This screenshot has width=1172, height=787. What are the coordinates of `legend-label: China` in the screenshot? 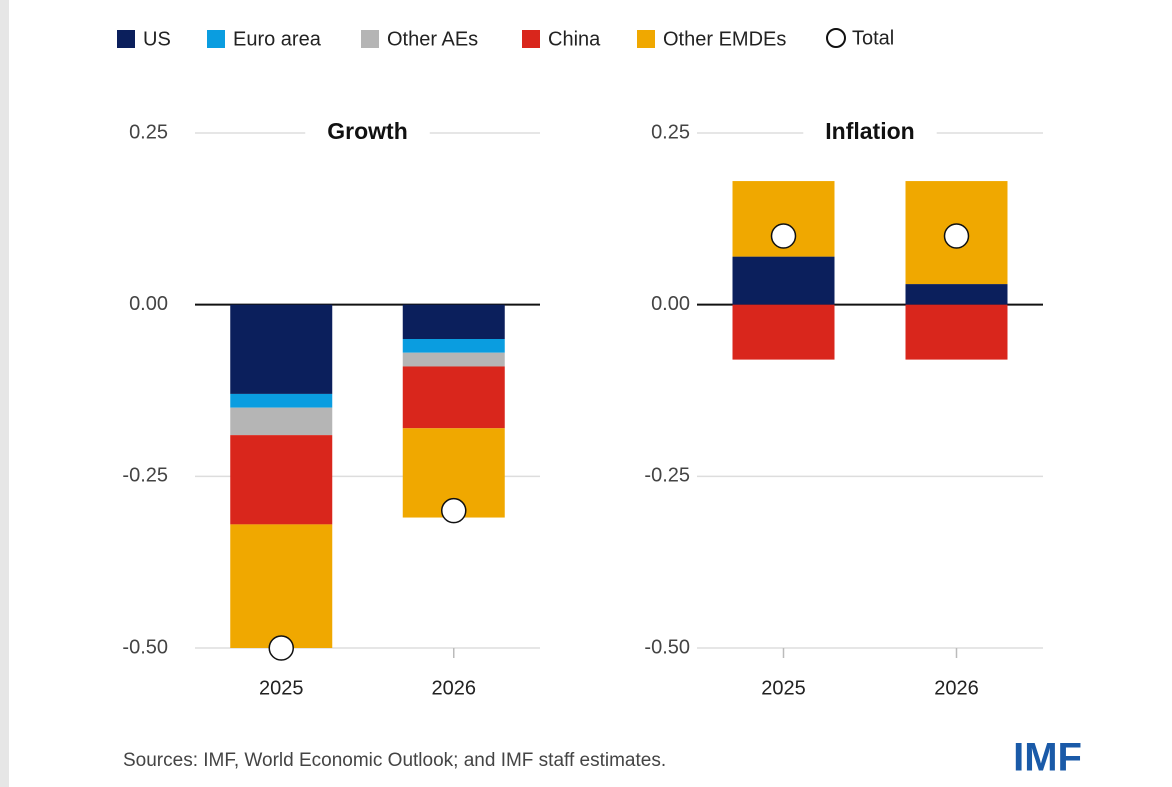 It's located at (574, 39).